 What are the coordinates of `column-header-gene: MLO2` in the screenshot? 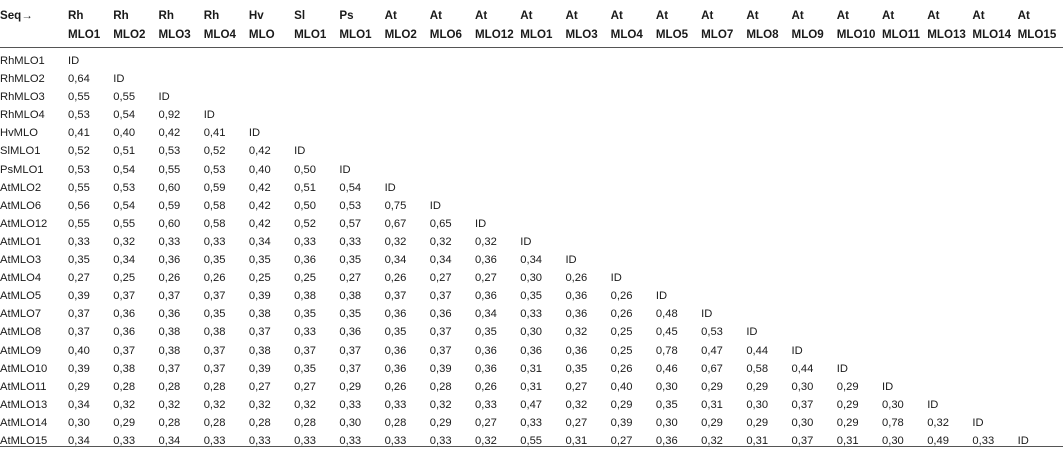 It's located at (129, 34).